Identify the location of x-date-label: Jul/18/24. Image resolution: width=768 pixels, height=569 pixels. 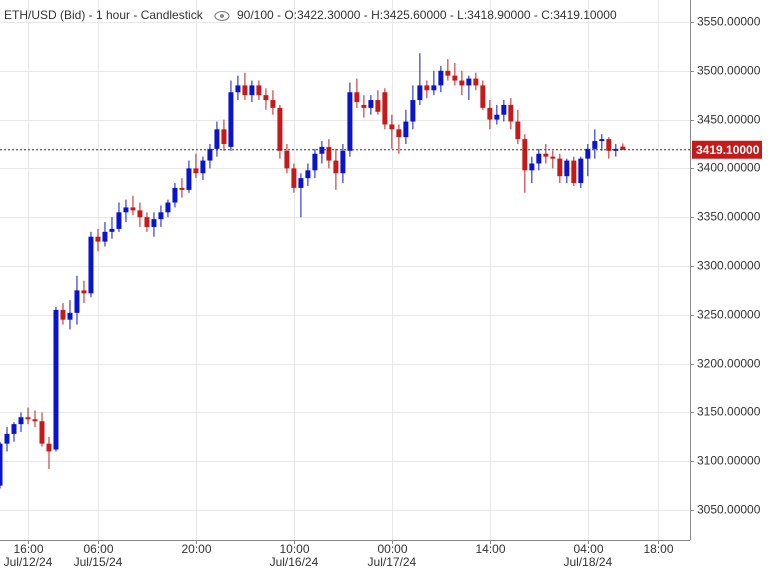
(587, 562).